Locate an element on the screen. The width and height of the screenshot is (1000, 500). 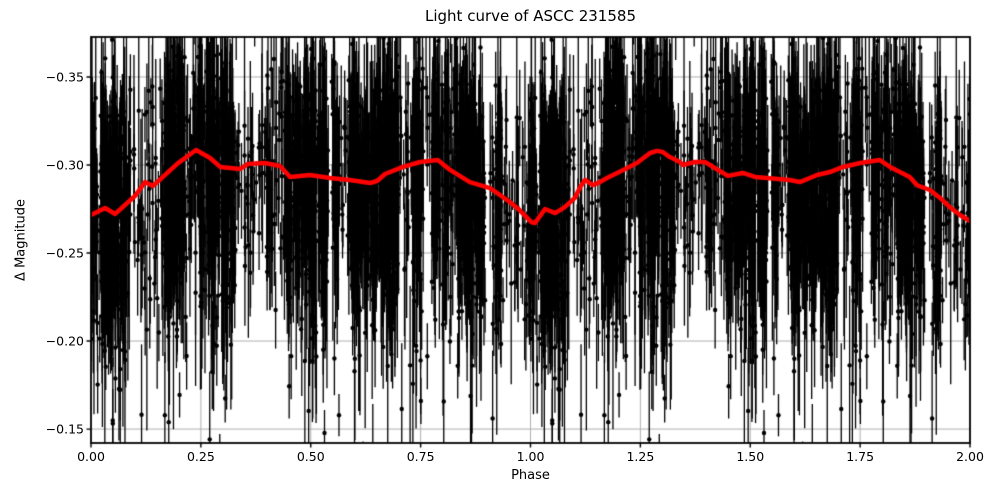
x-axis-label: Phase is located at coordinates (530, 475).